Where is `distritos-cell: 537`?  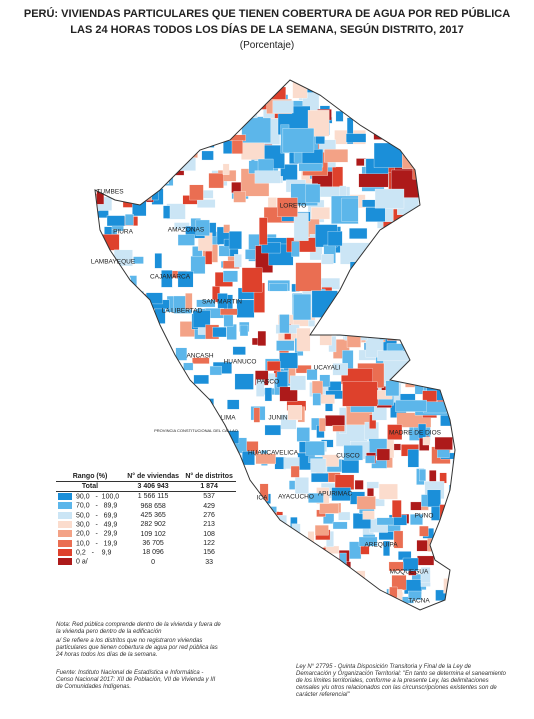 distritos-cell: 537 is located at coordinates (209, 497).